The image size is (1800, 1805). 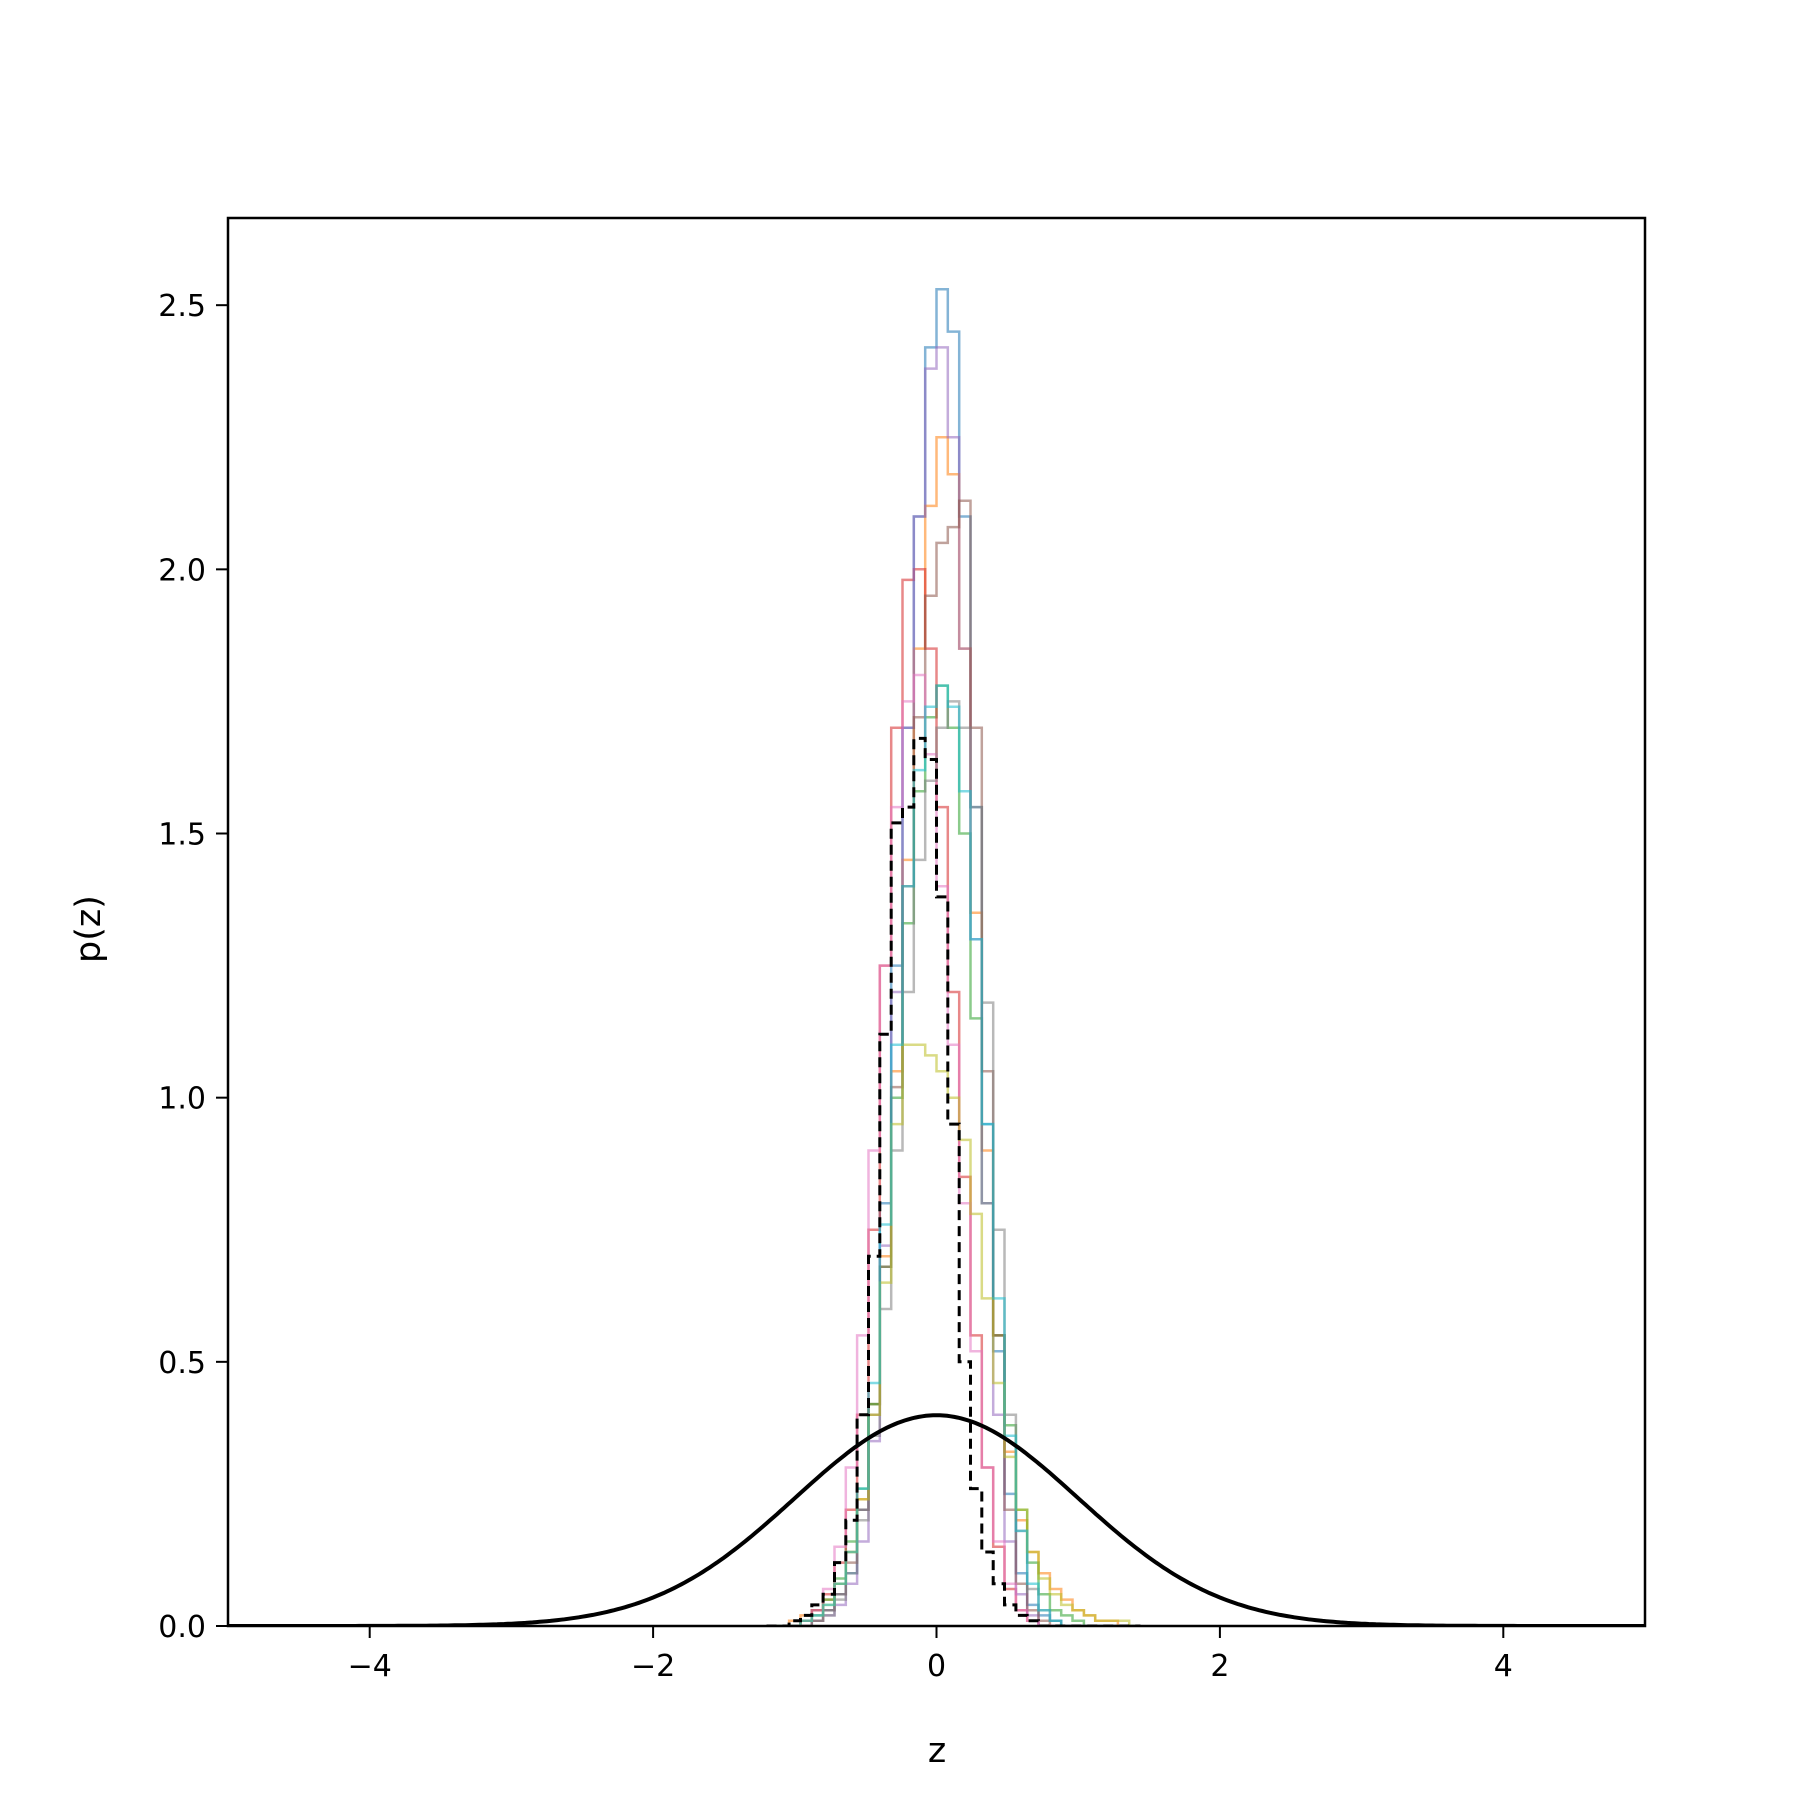 What do you see at coordinates (182, 835) in the screenshot?
I see `y-tick-label: 1.5` at bounding box center [182, 835].